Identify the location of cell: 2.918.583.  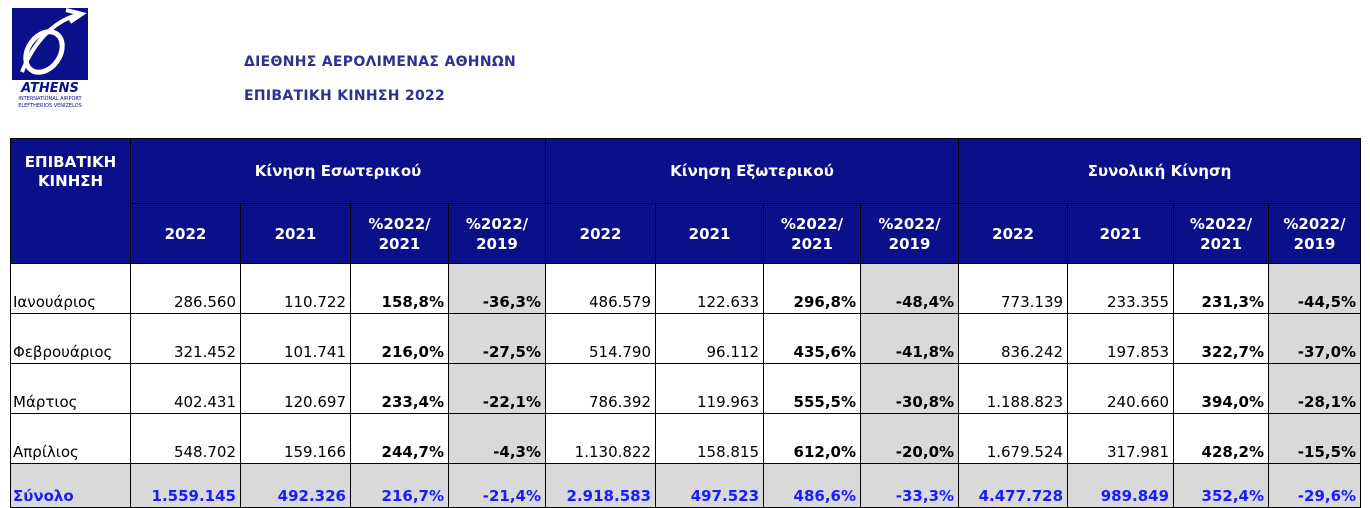
(601, 485).